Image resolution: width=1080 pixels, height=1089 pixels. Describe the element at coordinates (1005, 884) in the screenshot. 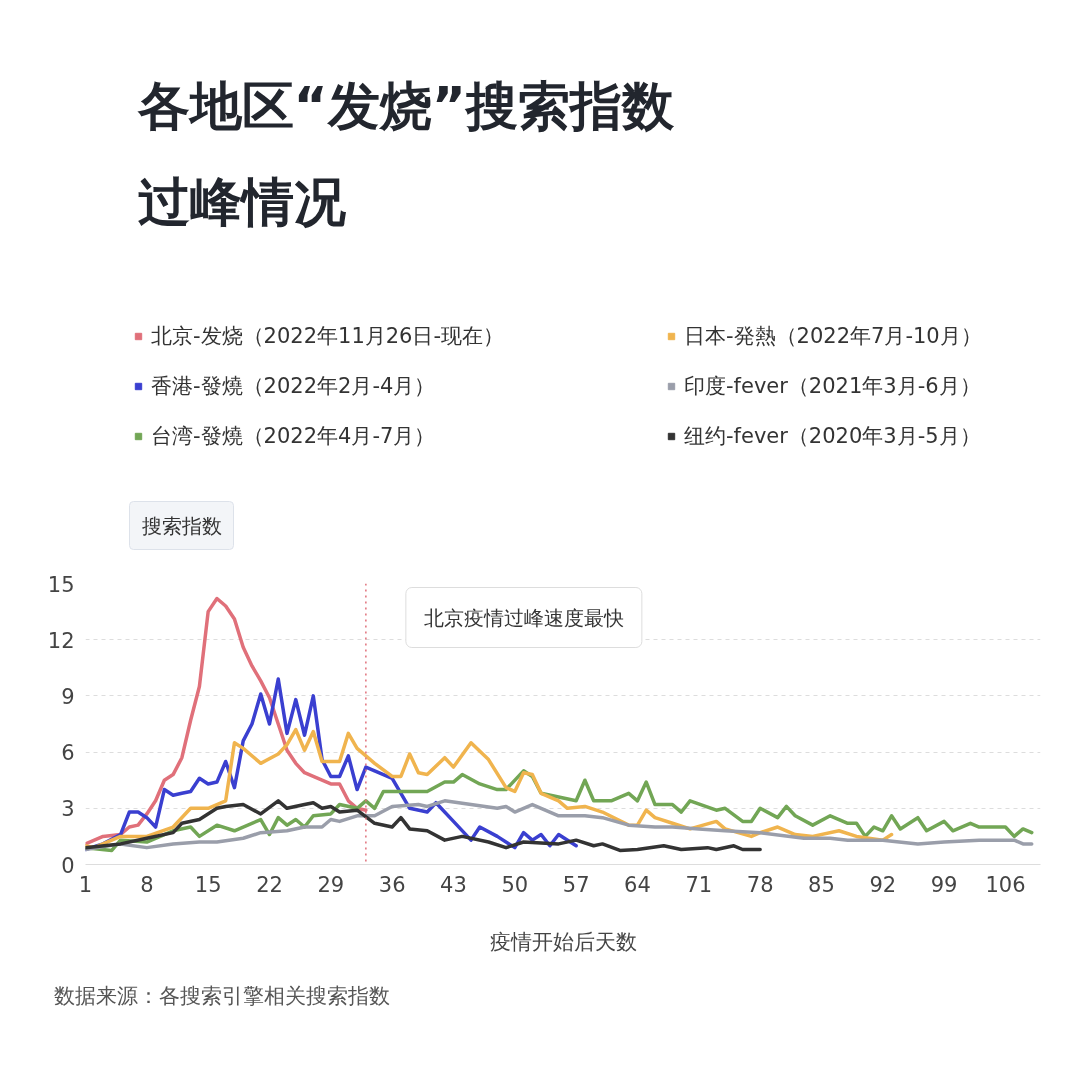

I see `x-tick-label: 106` at that location.